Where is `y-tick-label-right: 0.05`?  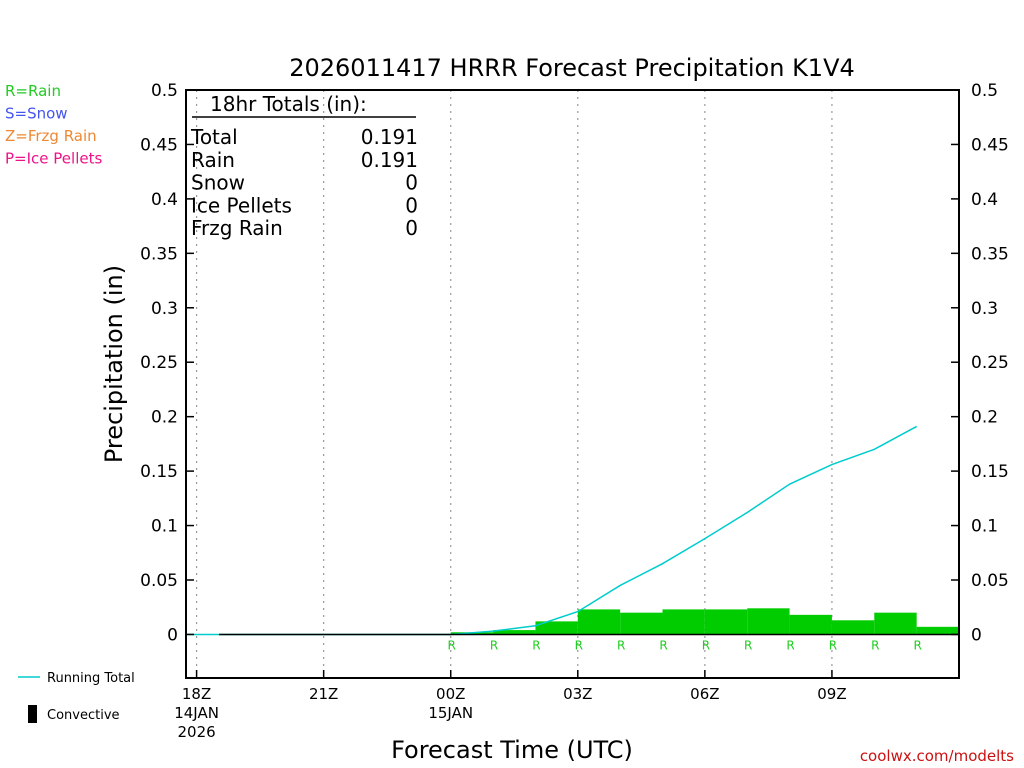 y-tick-label-right: 0.05 is located at coordinates (990, 581).